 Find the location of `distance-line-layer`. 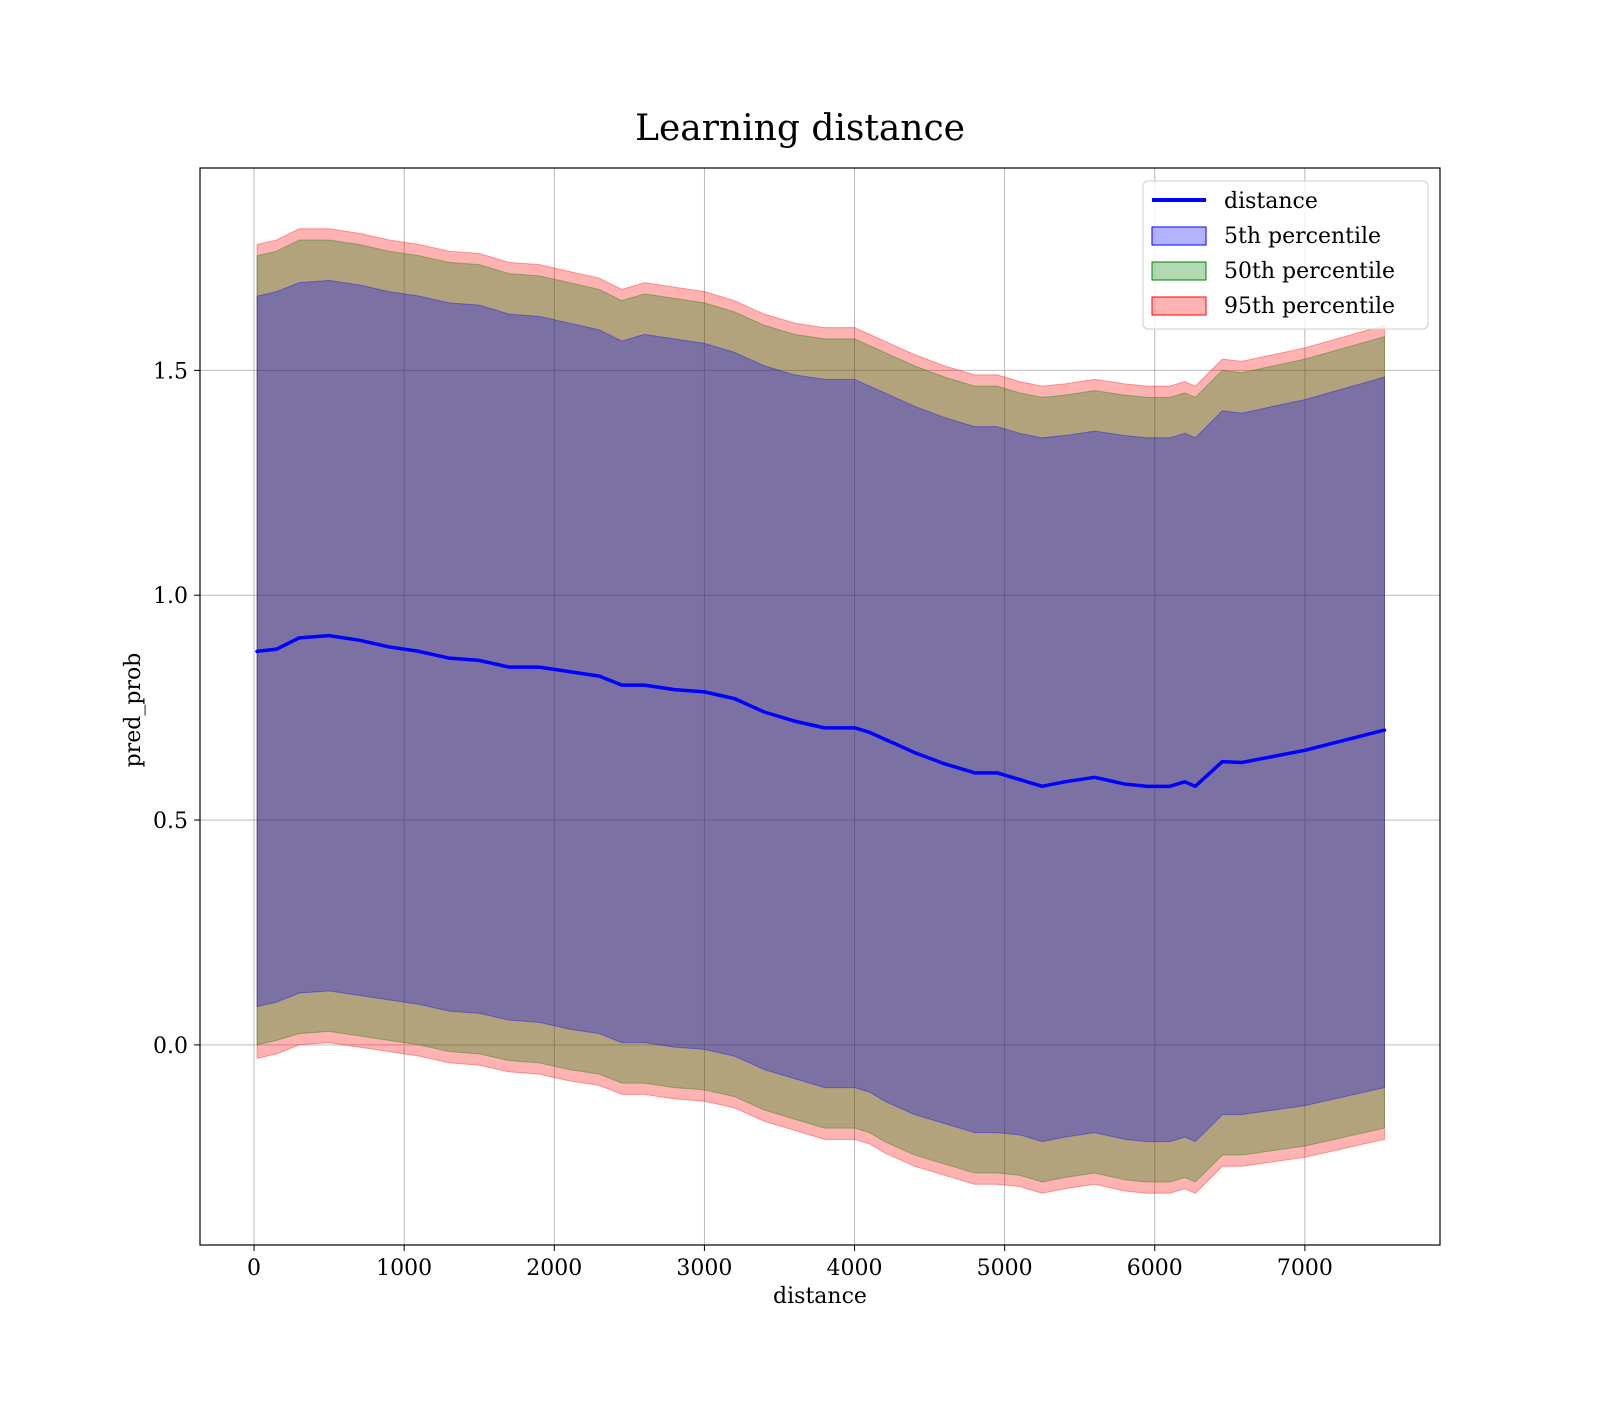

distance-line-layer is located at coordinates (821, 711).